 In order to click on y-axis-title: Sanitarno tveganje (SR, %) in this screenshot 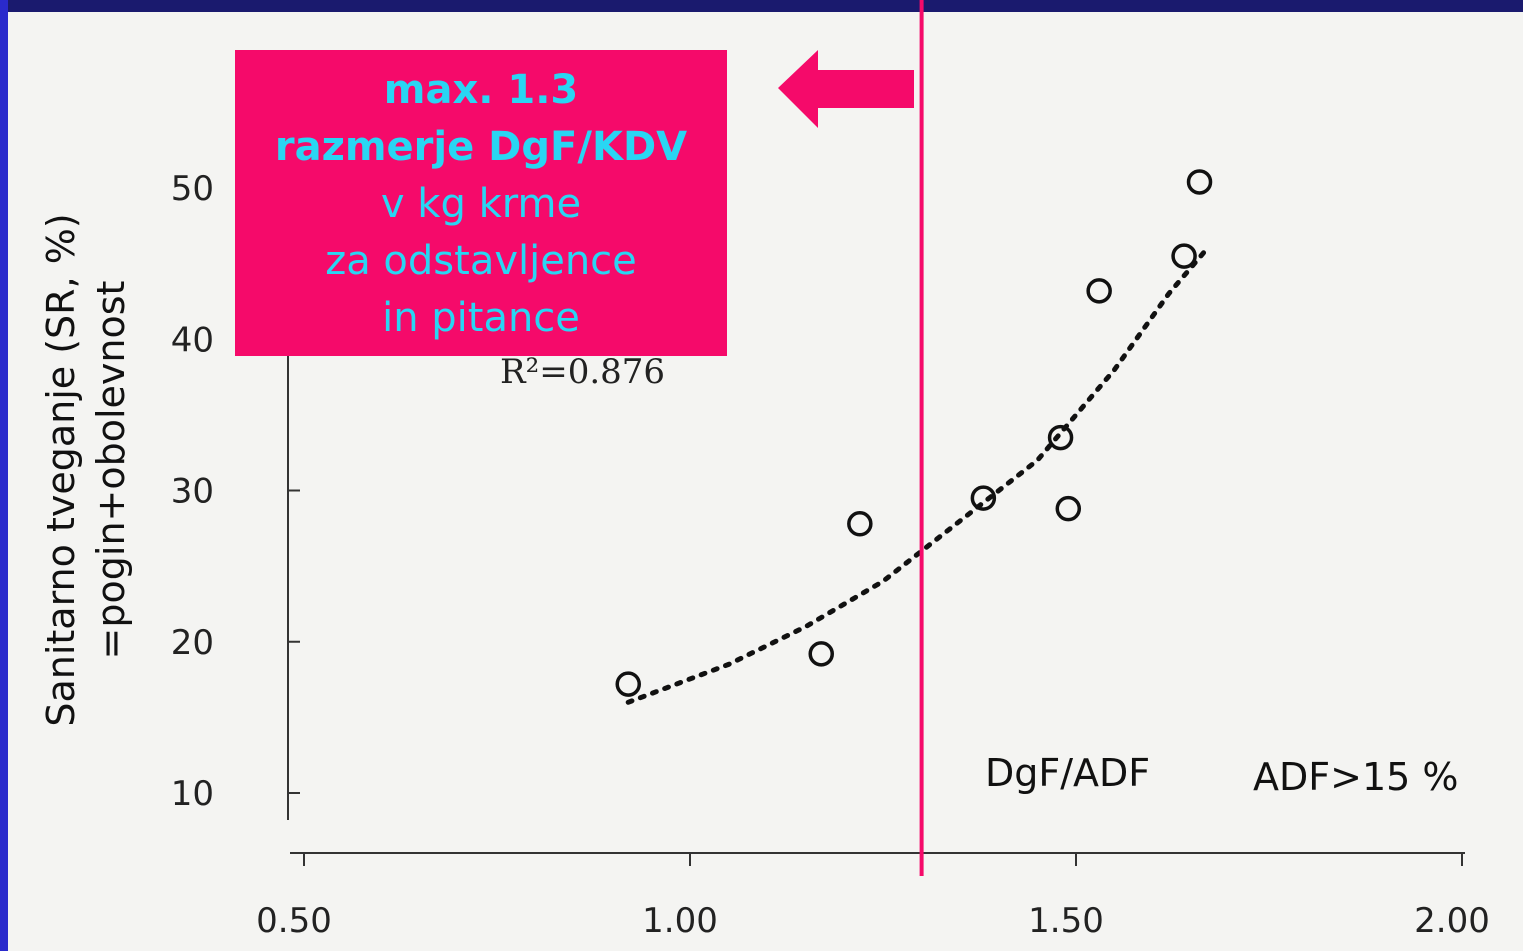, I will do `click(61, 469)`.